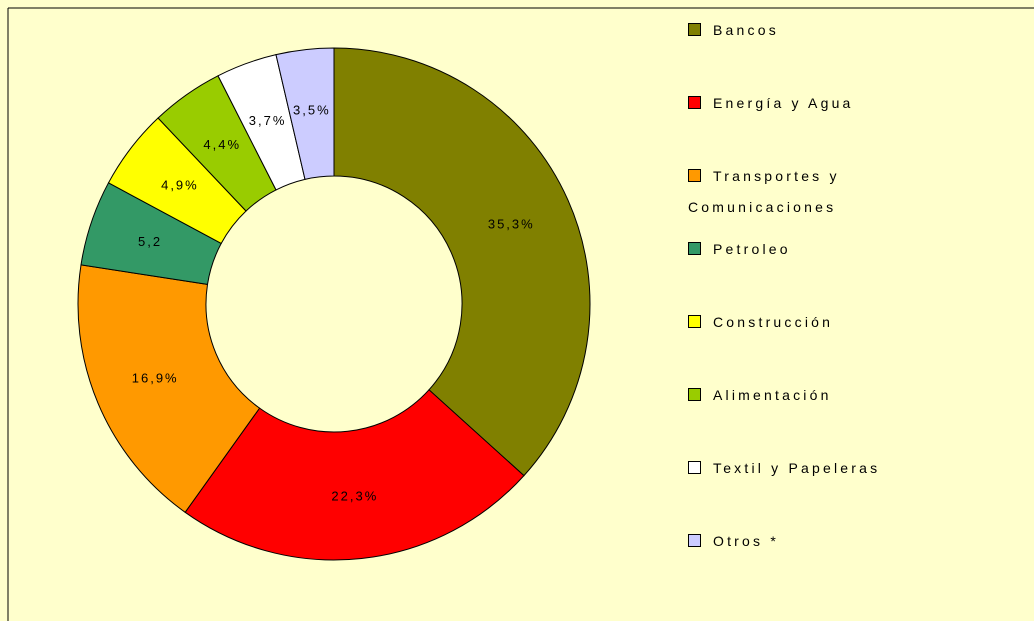 The height and width of the screenshot is (621, 1034). I want to click on legend-label: Otros *, so click(746, 541).